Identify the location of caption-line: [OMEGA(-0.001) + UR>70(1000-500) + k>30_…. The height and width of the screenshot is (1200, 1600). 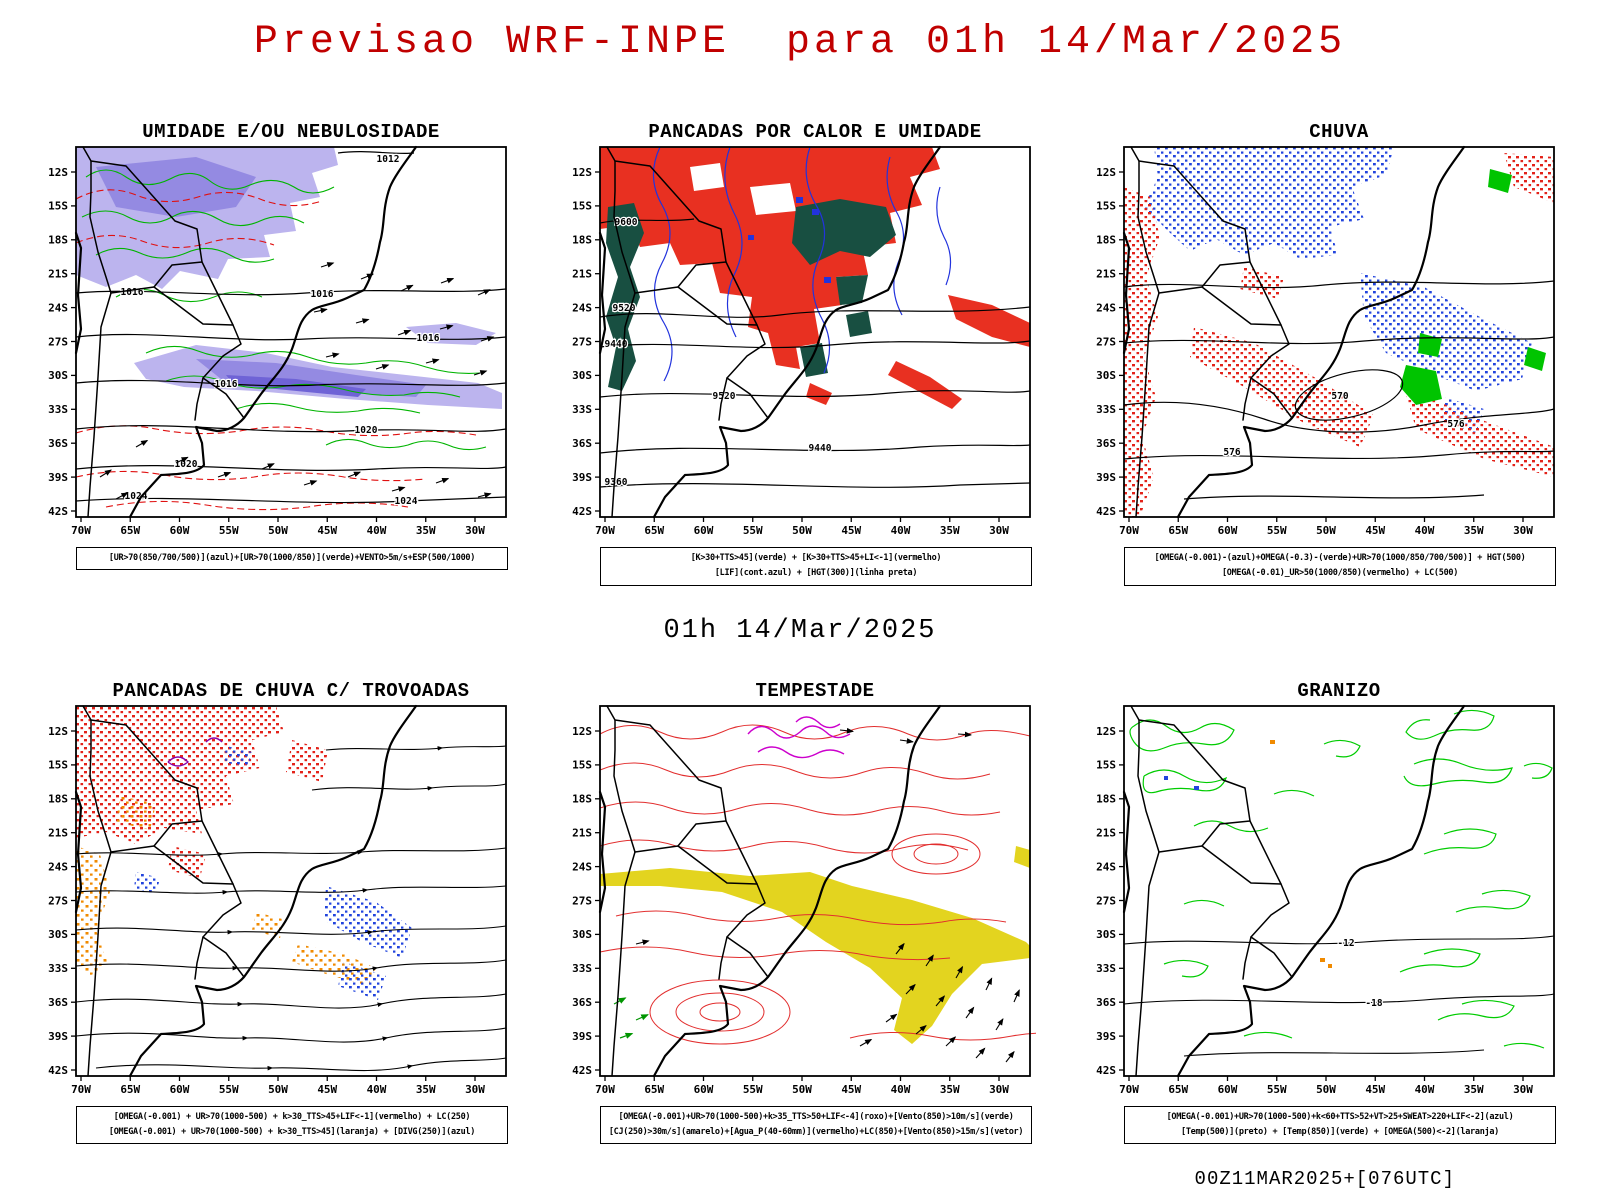
(292, 1131).